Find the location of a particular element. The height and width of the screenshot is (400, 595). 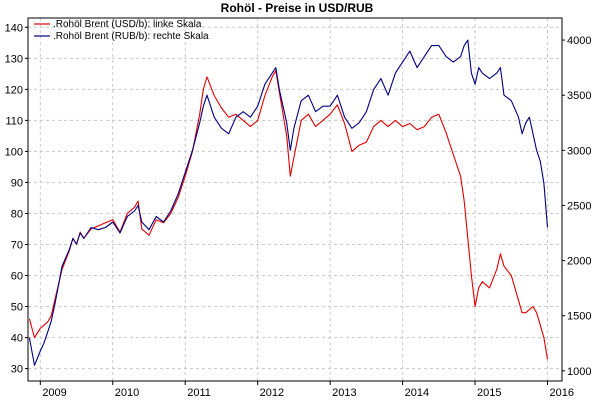

left-tick-label: 110 is located at coordinates (14, 121).